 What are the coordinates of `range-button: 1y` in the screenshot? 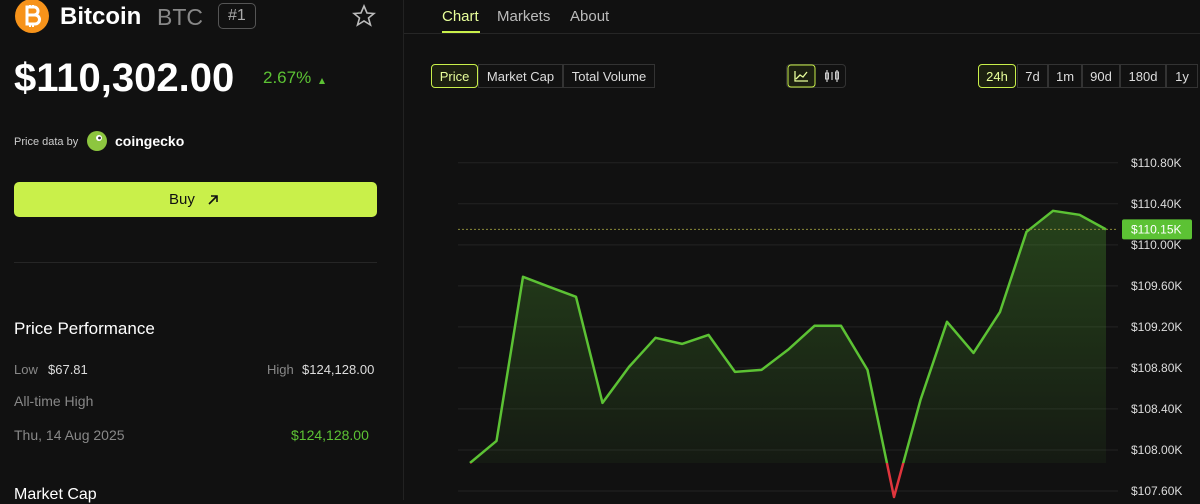 It's located at (1182, 76).